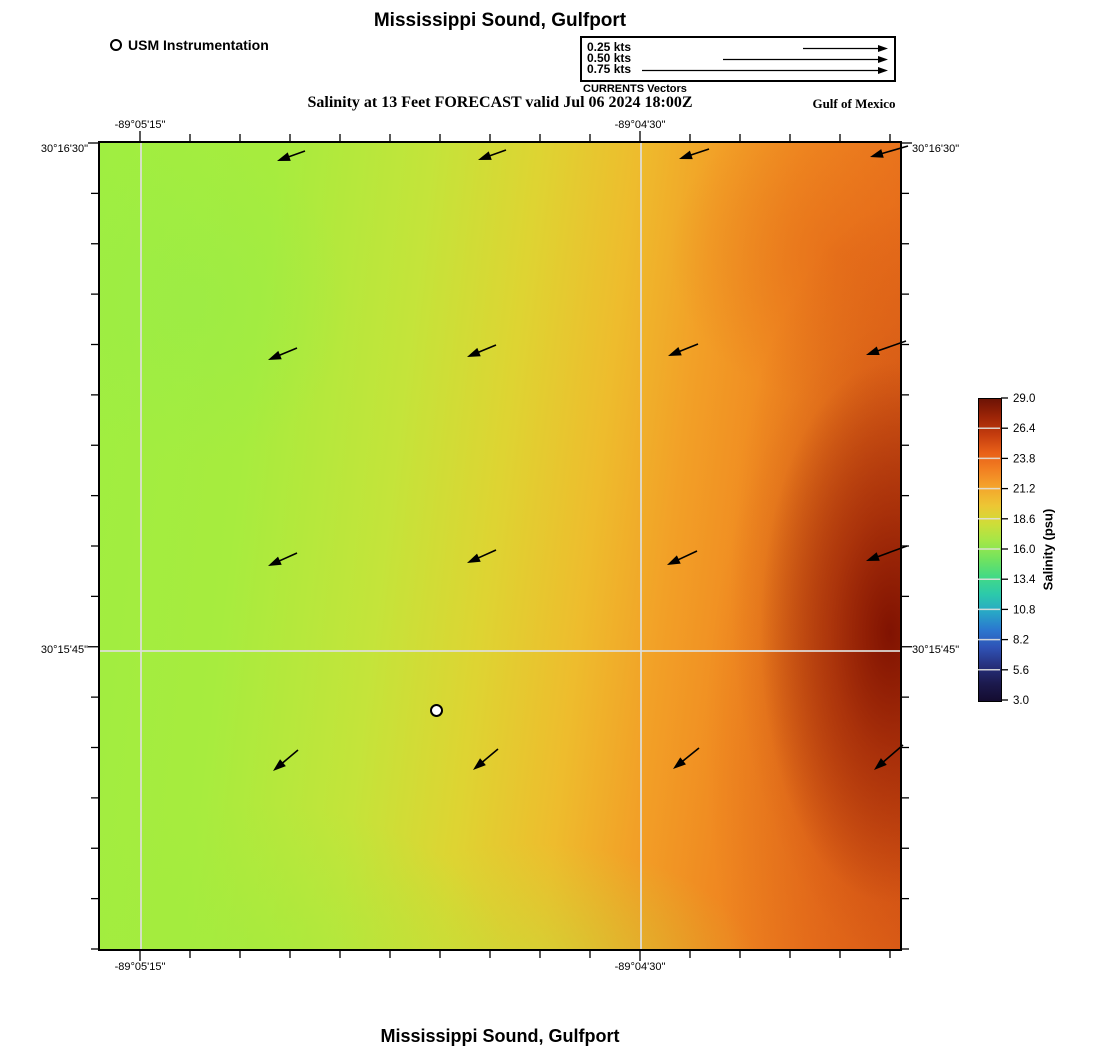 This screenshot has height=1050, width=1100. I want to click on vector-scale-legend: 0.25 kts 0.50 kts 0.75 kts, so click(738, 59).